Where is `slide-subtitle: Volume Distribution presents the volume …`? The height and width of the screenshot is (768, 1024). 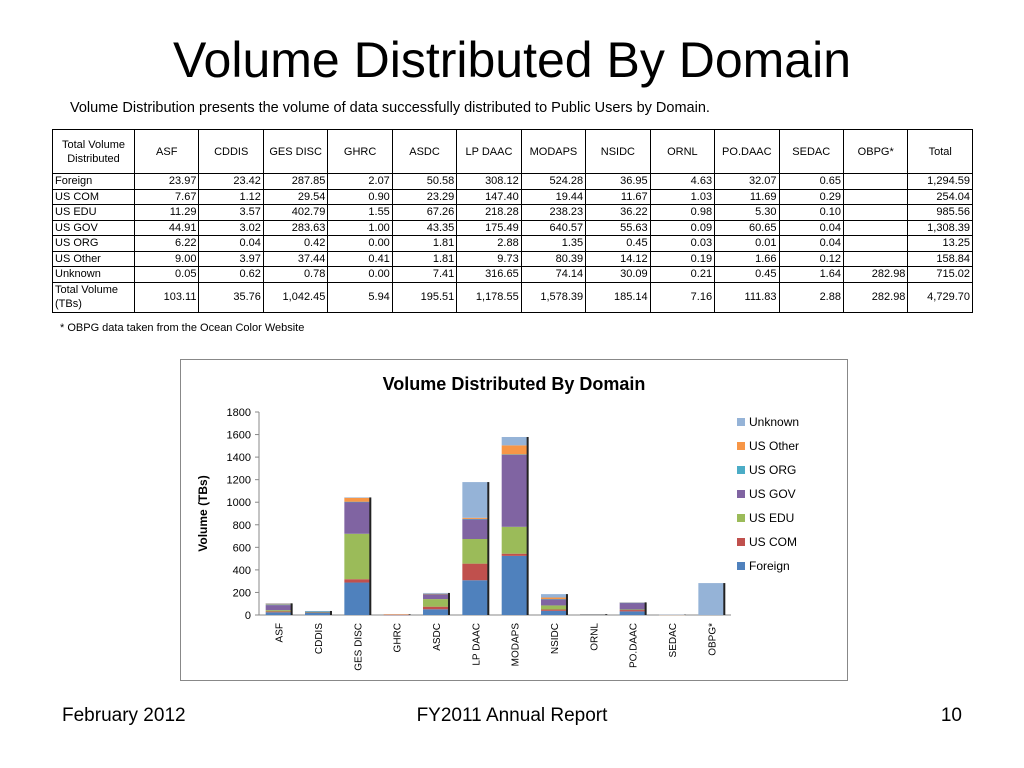
slide-subtitle: Volume Distribution presents the volume … is located at coordinates (390, 108).